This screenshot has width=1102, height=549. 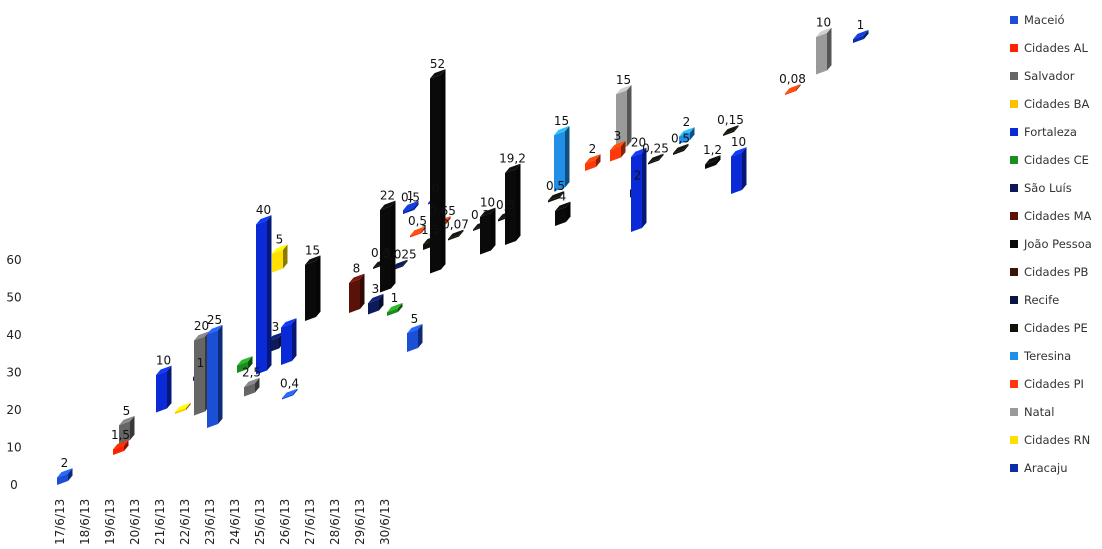 What do you see at coordinates (285, 522) in the screenshot?
I see `x-tick-label: 26/6/13` at bounding box center [285, 522].